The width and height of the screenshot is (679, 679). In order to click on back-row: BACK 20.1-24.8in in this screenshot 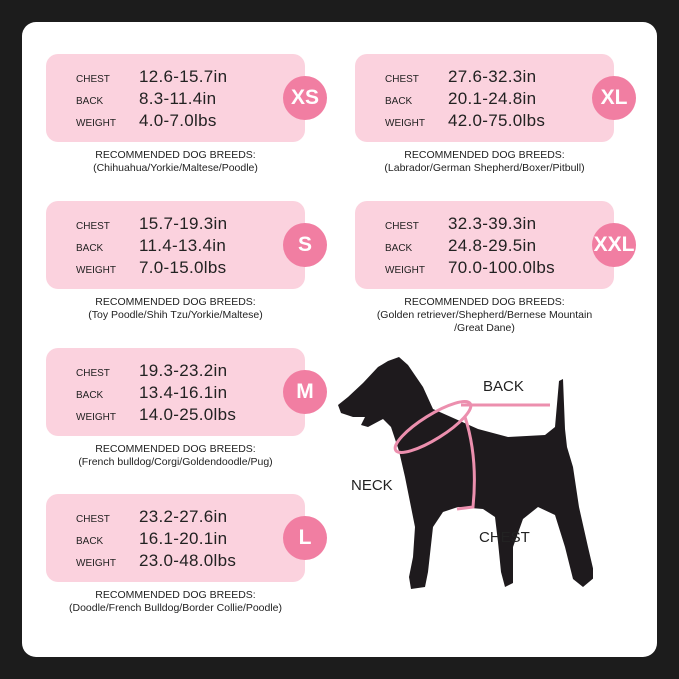, I will do `click(485, 98)`.